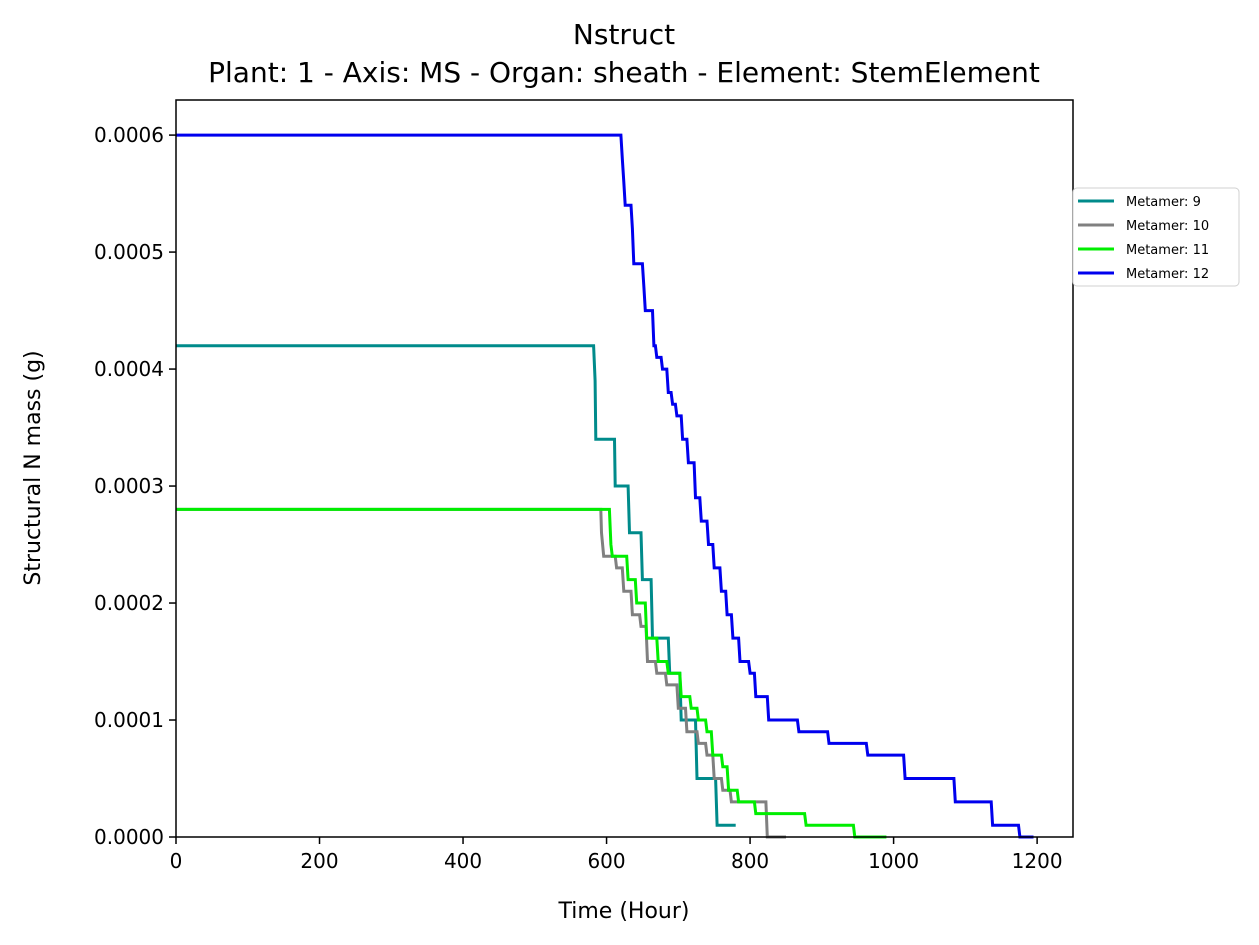  Describe the element at coordinates (319, 861) in the screenshot. I see `x-tick-label: 200` at that location.